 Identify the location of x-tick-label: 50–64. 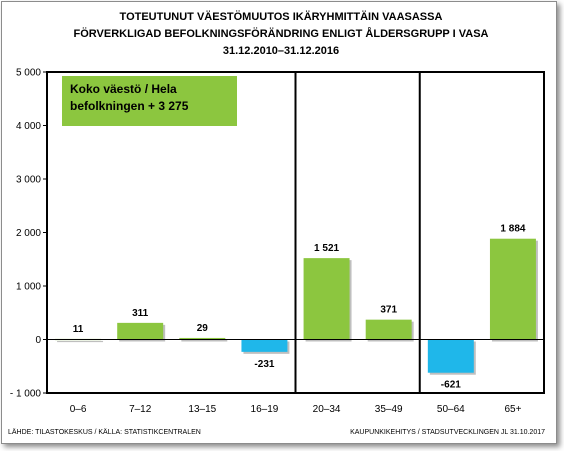
(451, 409).